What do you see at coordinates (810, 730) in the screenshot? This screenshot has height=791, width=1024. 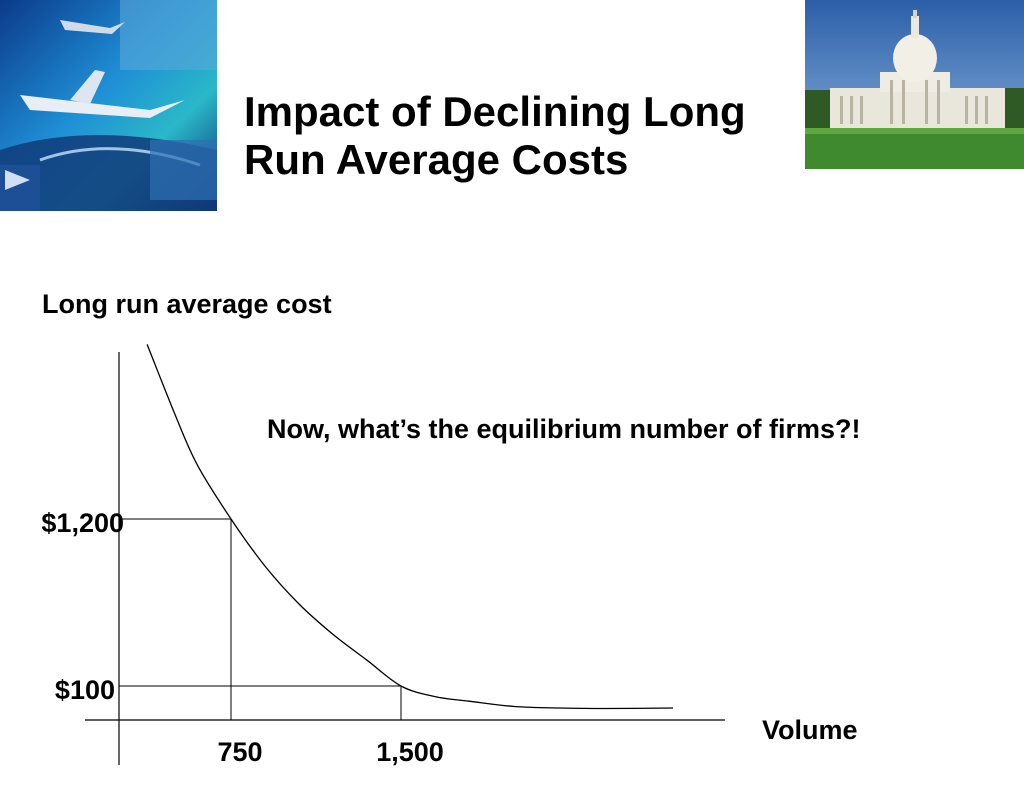 I see `x-axis-label: Volume` at bounding box center [810, 730].